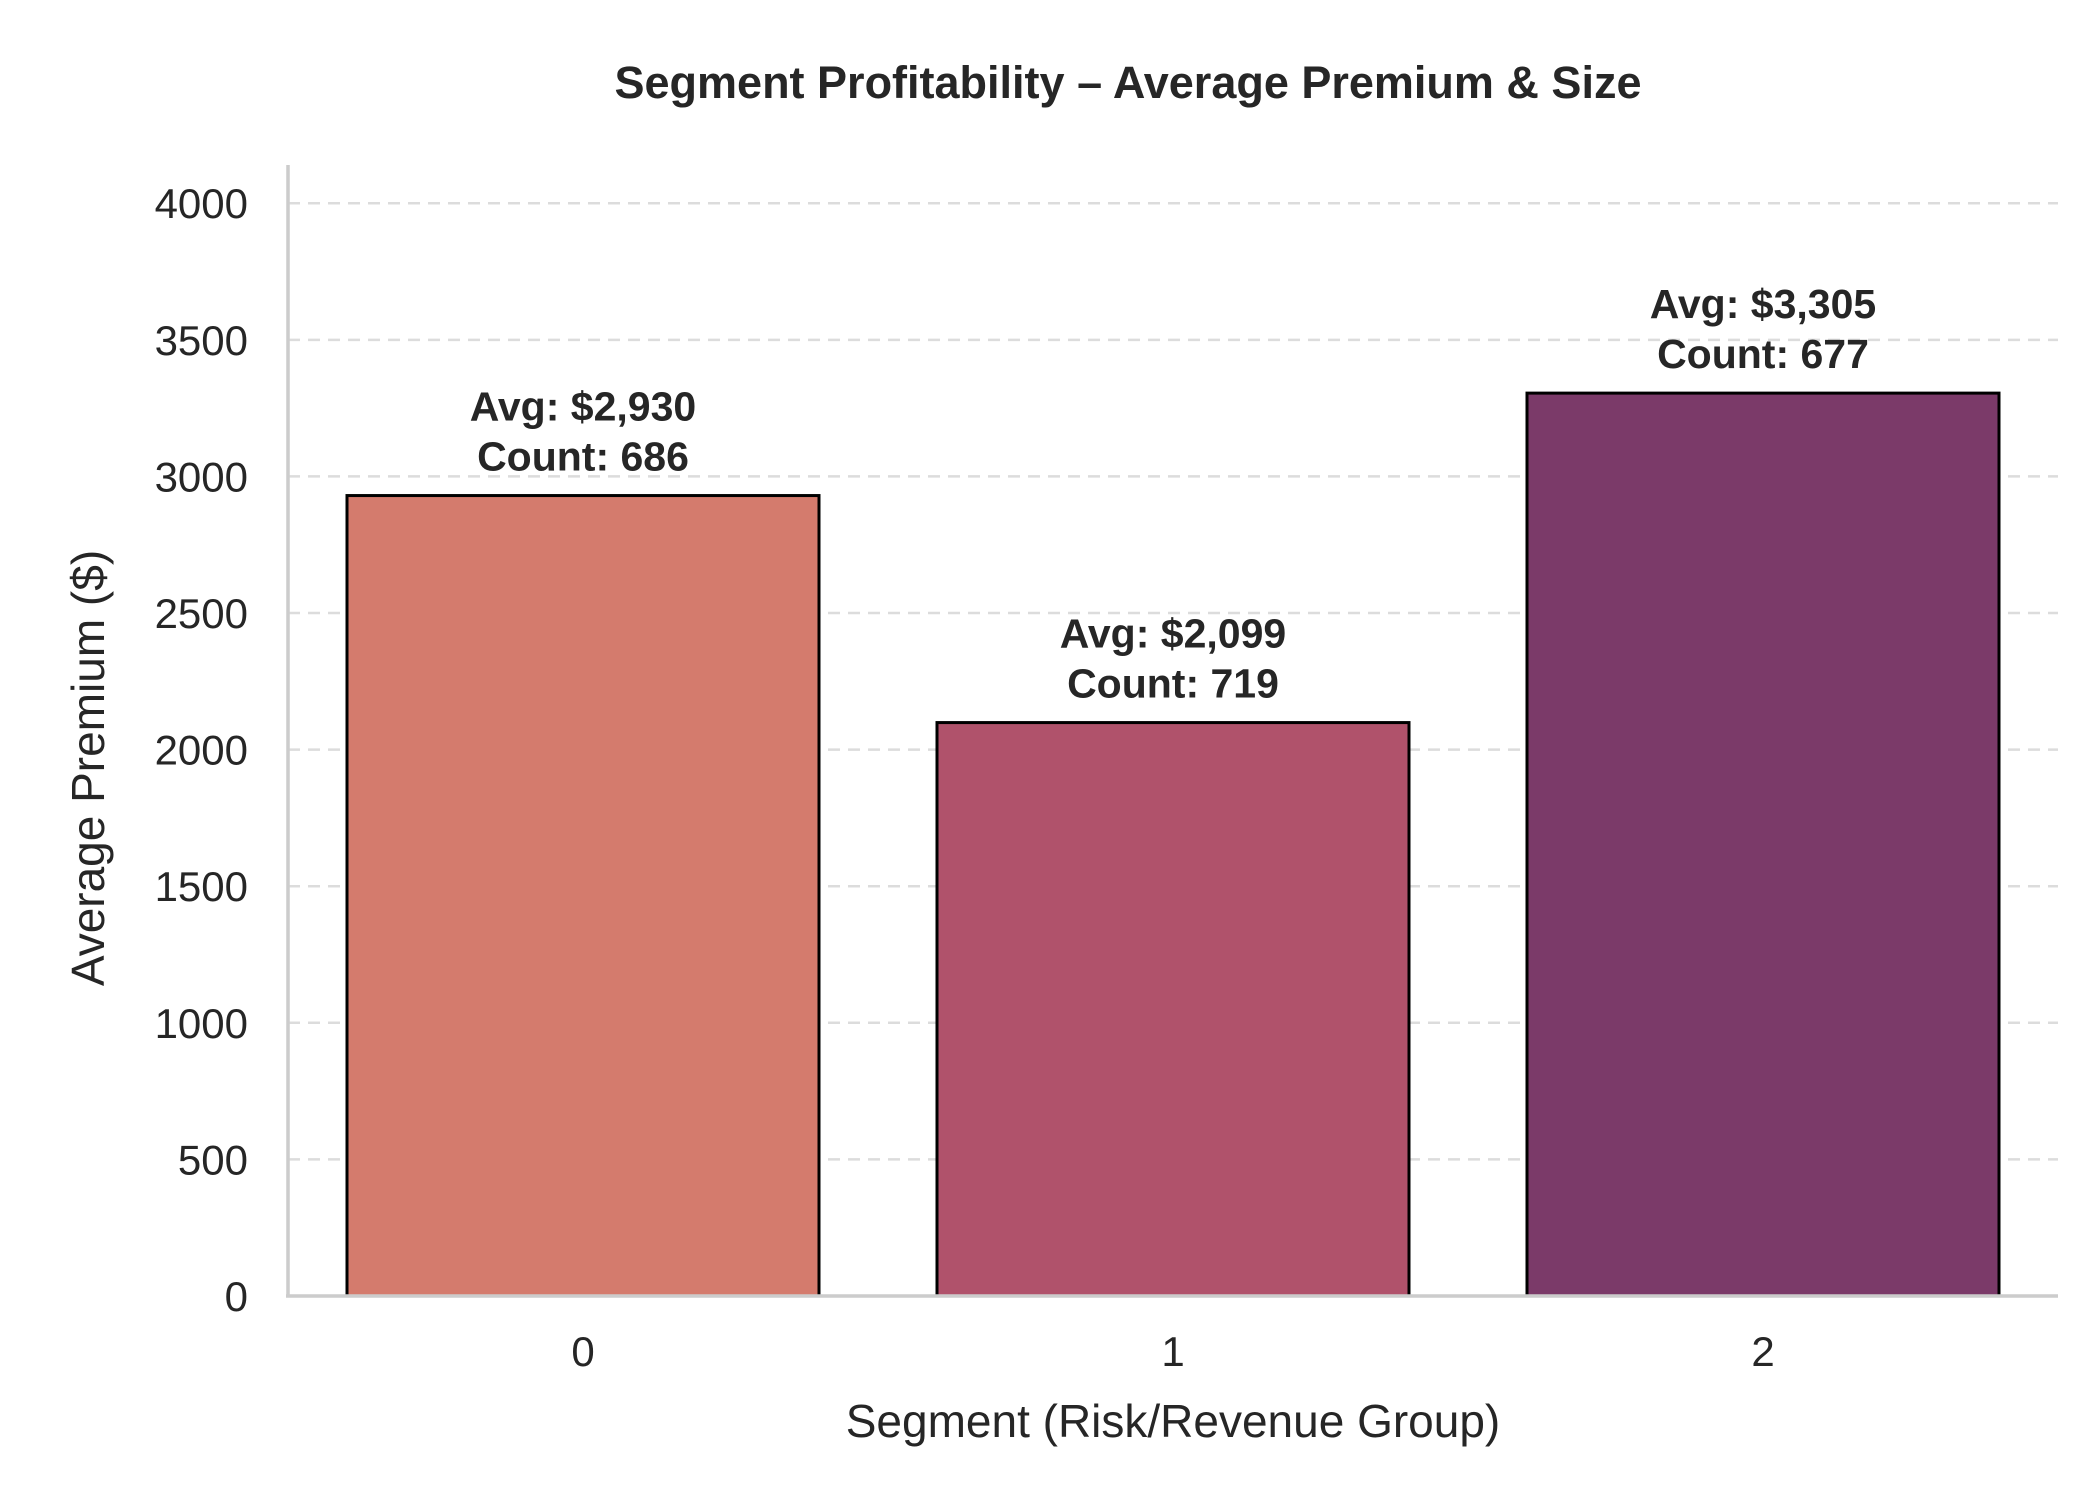 The image size is (2100, 1500). I want to click on y-tick-label-0: 0, so click(236, 1296).